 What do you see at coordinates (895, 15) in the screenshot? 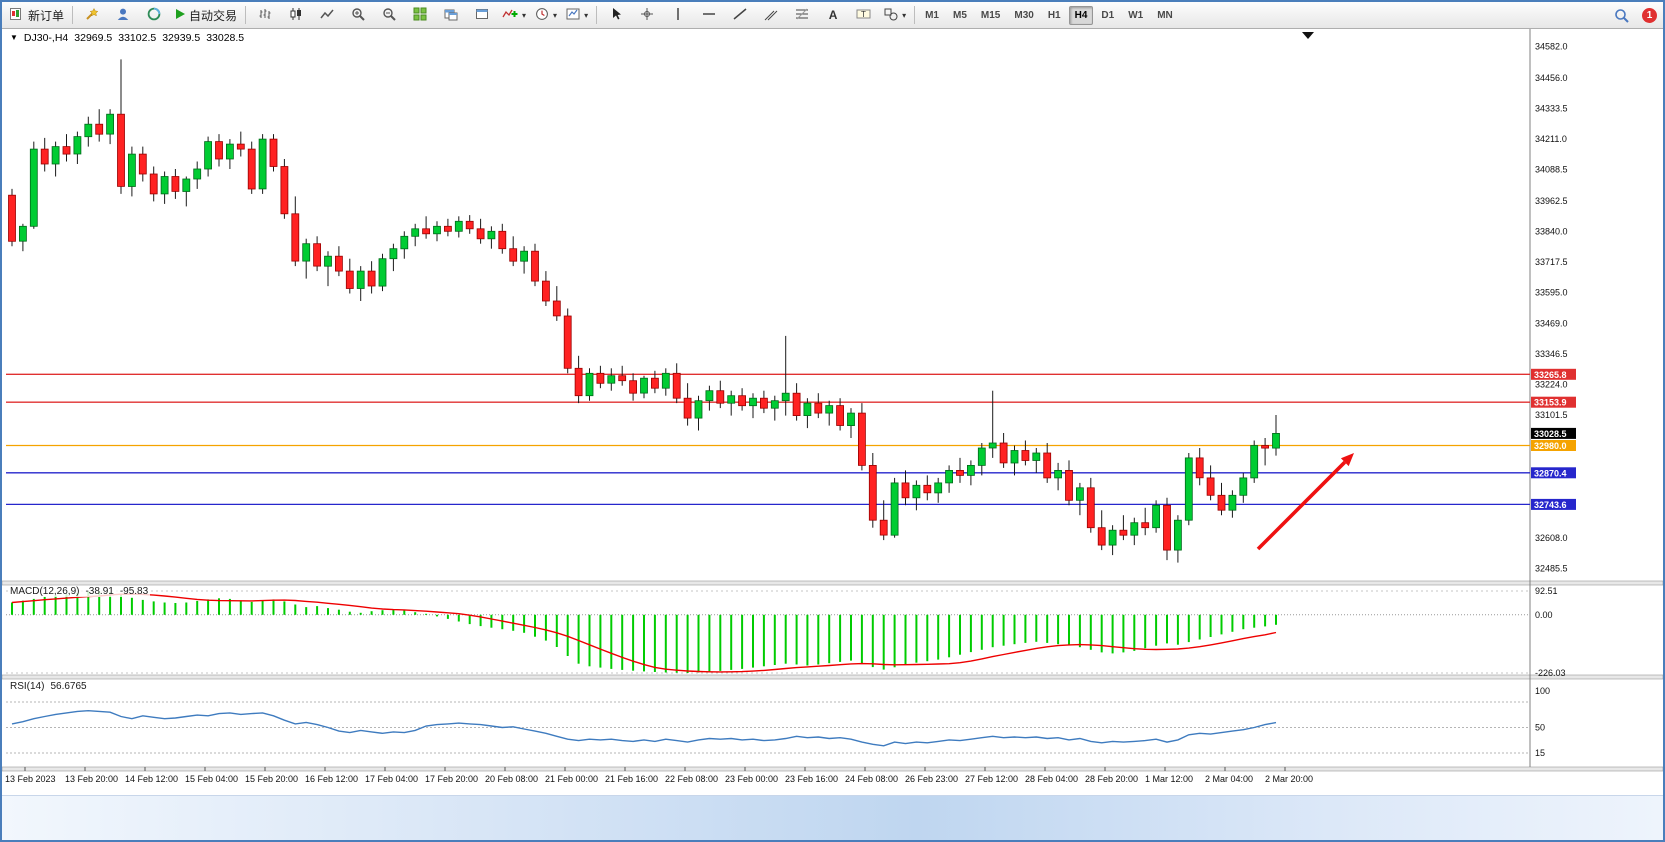
I see `shapes-tool-button: ▾` at bounding box center [895, 15].